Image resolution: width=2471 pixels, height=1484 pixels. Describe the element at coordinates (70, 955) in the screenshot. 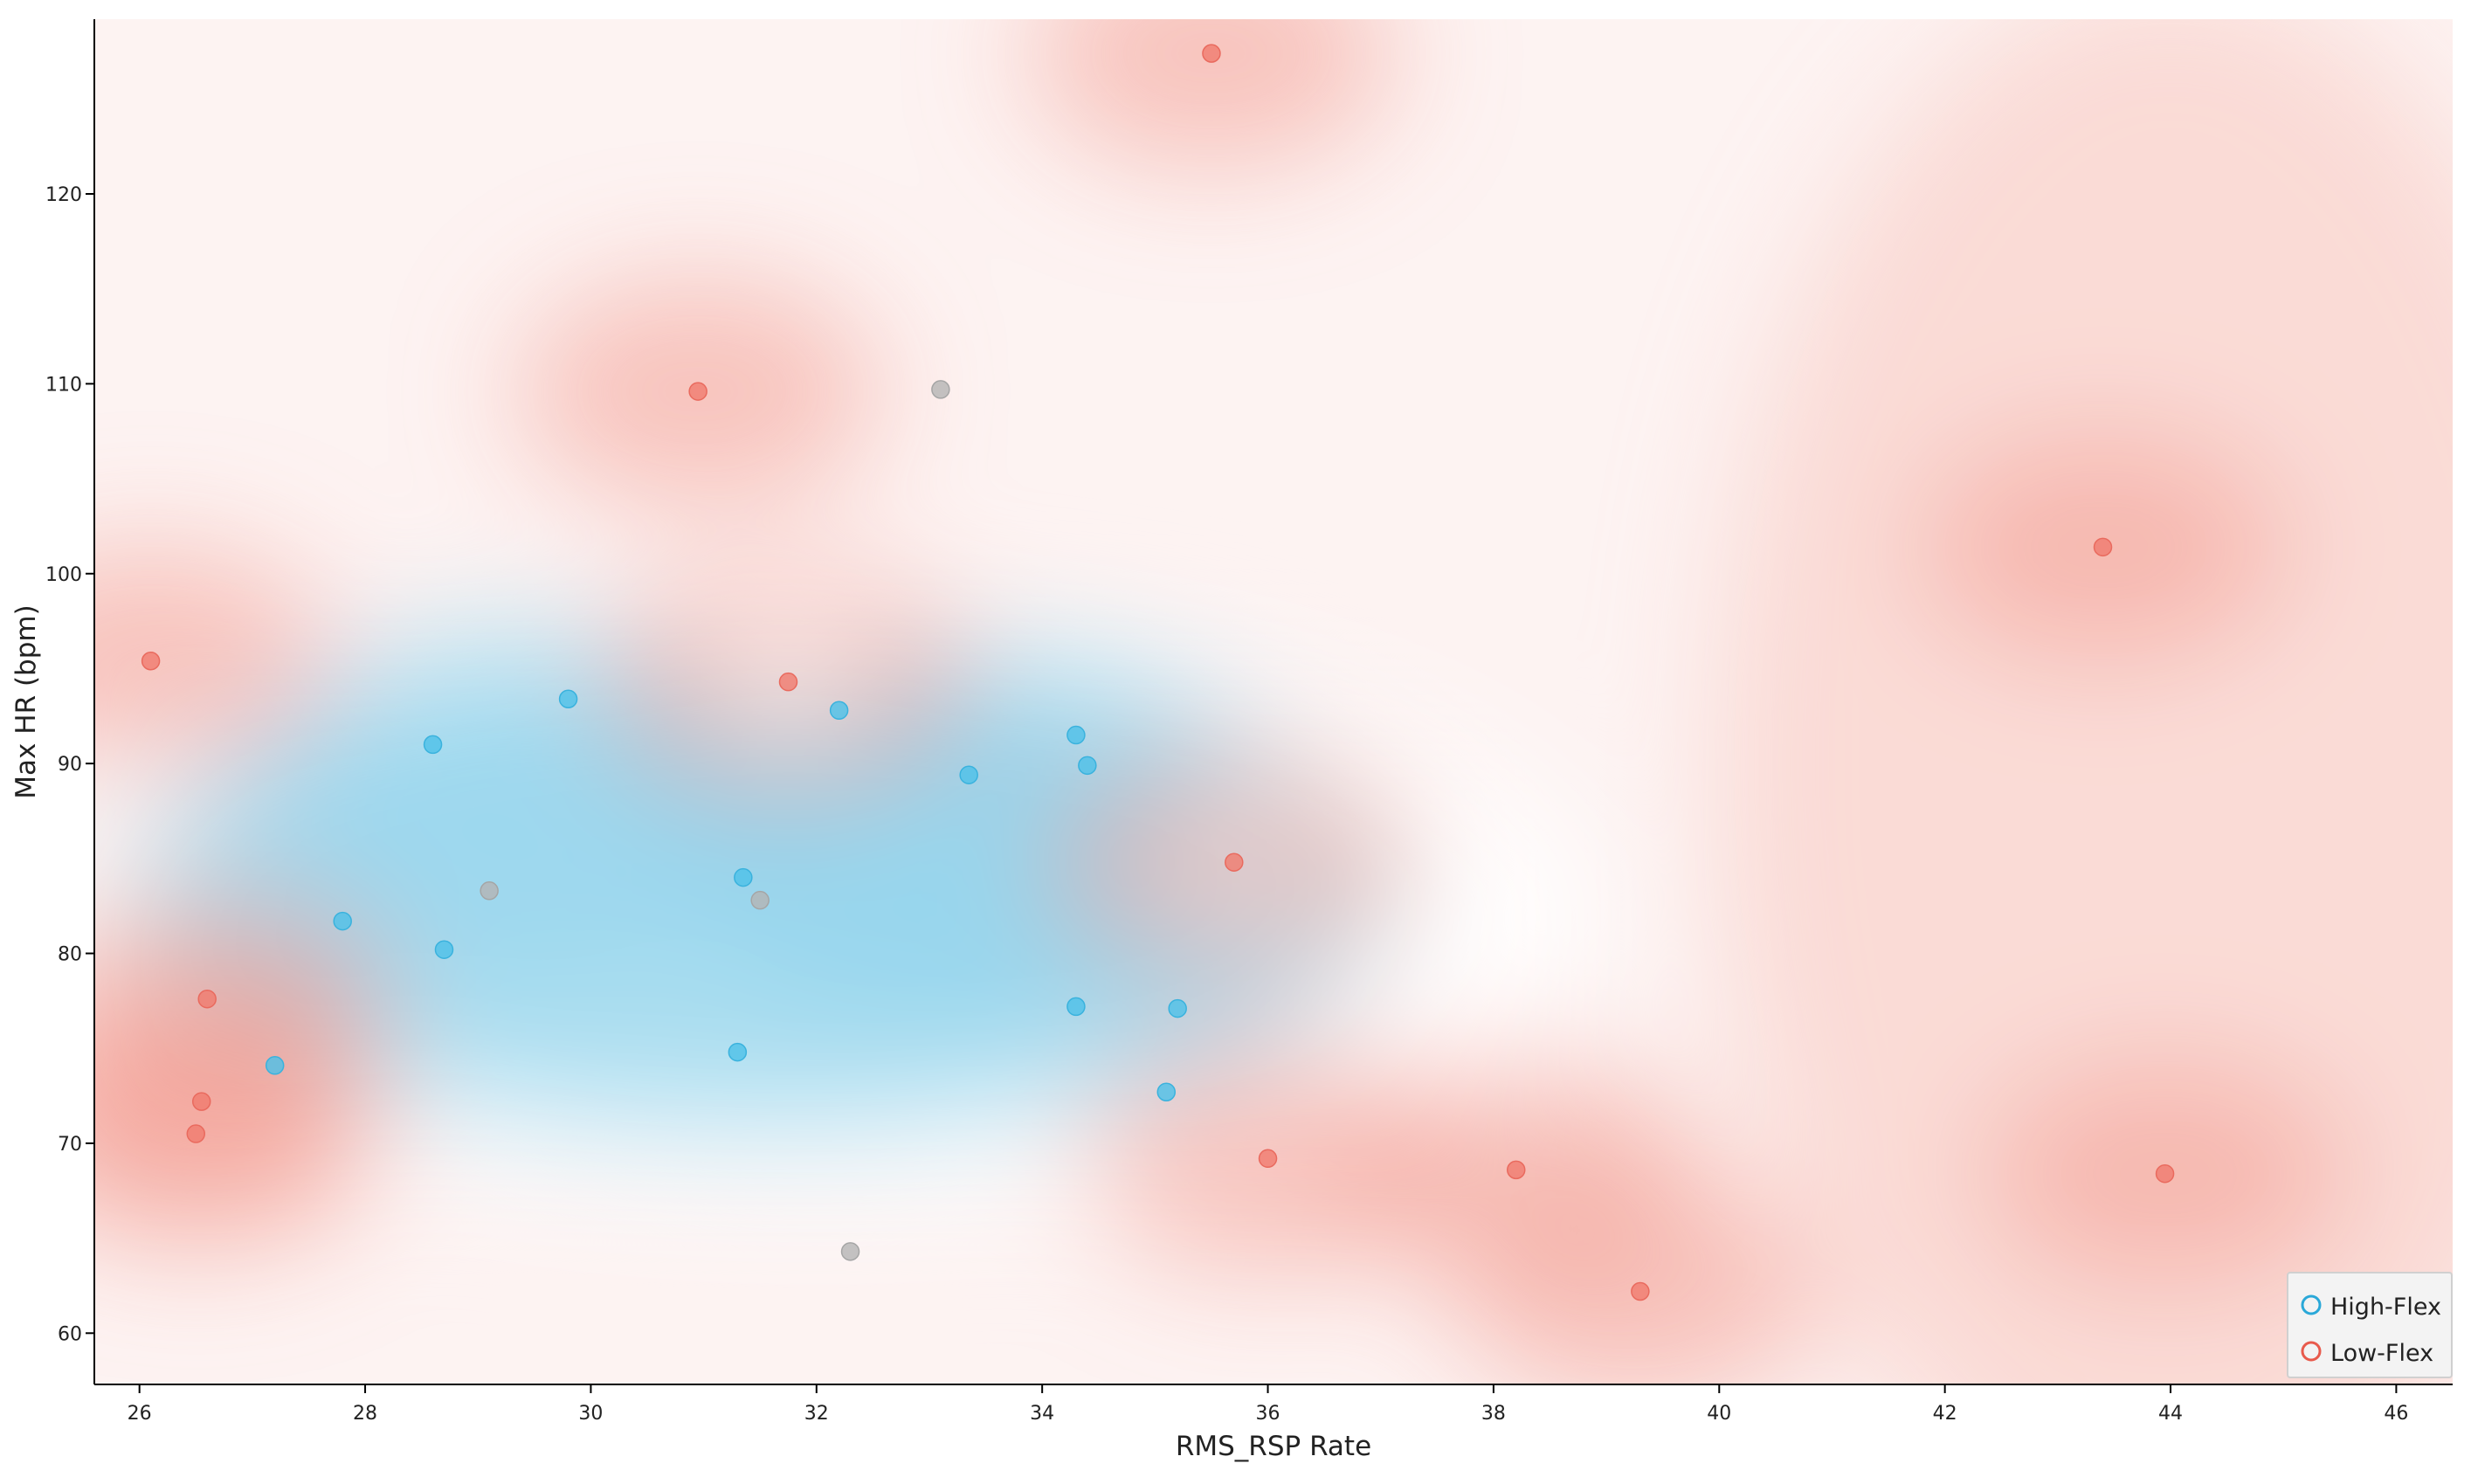

I see `y-tick-label: 80` at that location.